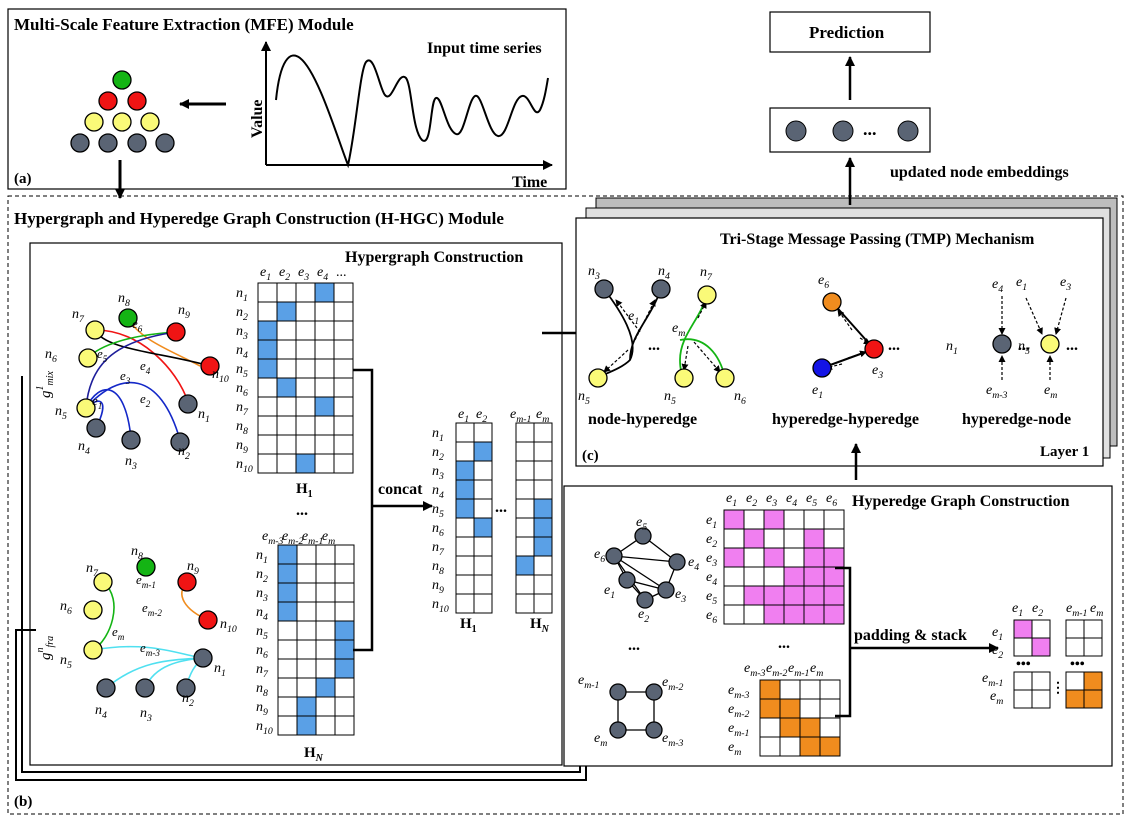 This screenshot has height=824, width=1134. What do you see at coordinates (284, 274) in the screenshot?
I see `col-label: e2` at bounding box center [284, 274].